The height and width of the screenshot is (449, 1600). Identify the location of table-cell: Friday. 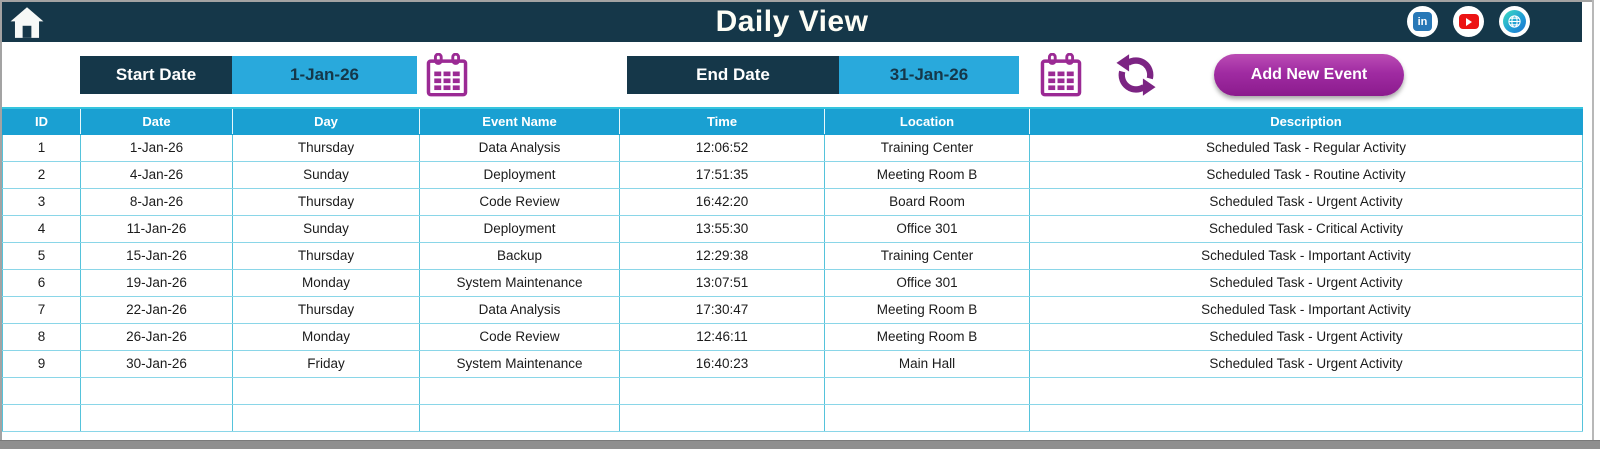
(326, 363).